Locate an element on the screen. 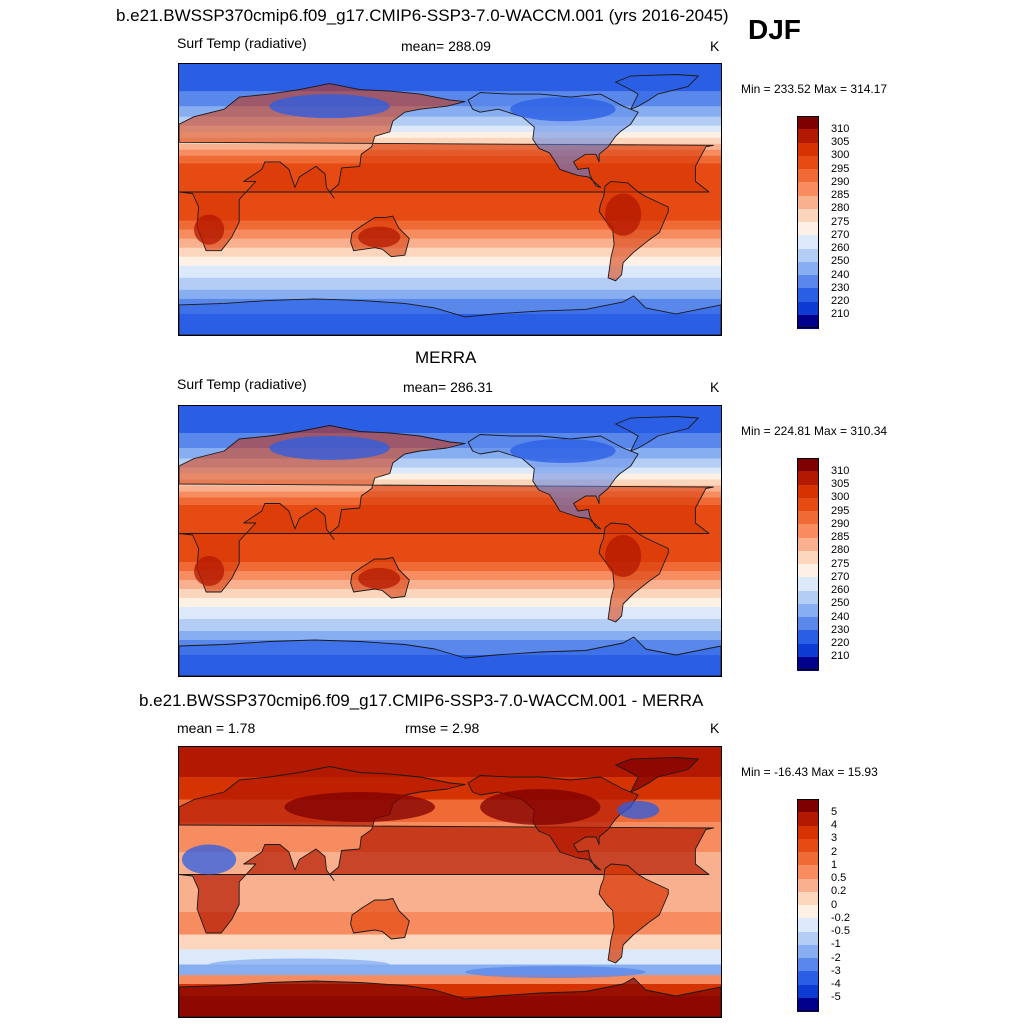  panel-3-units: K is located at coordinates (715, 728).